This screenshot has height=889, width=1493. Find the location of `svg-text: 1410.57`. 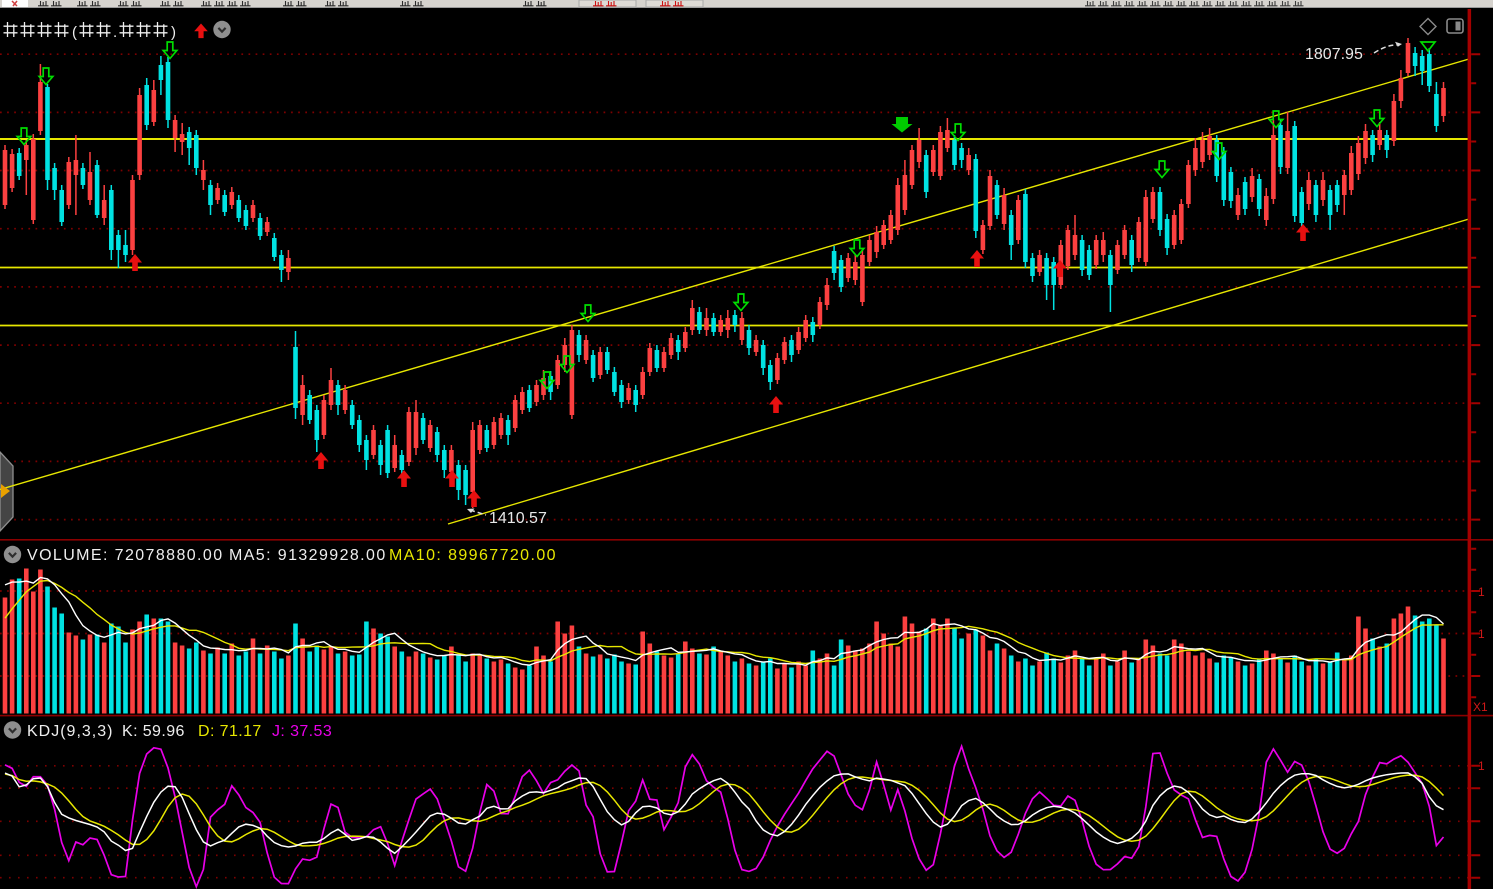

svg-text: 1410.57 is located at coordinates (518, 518).